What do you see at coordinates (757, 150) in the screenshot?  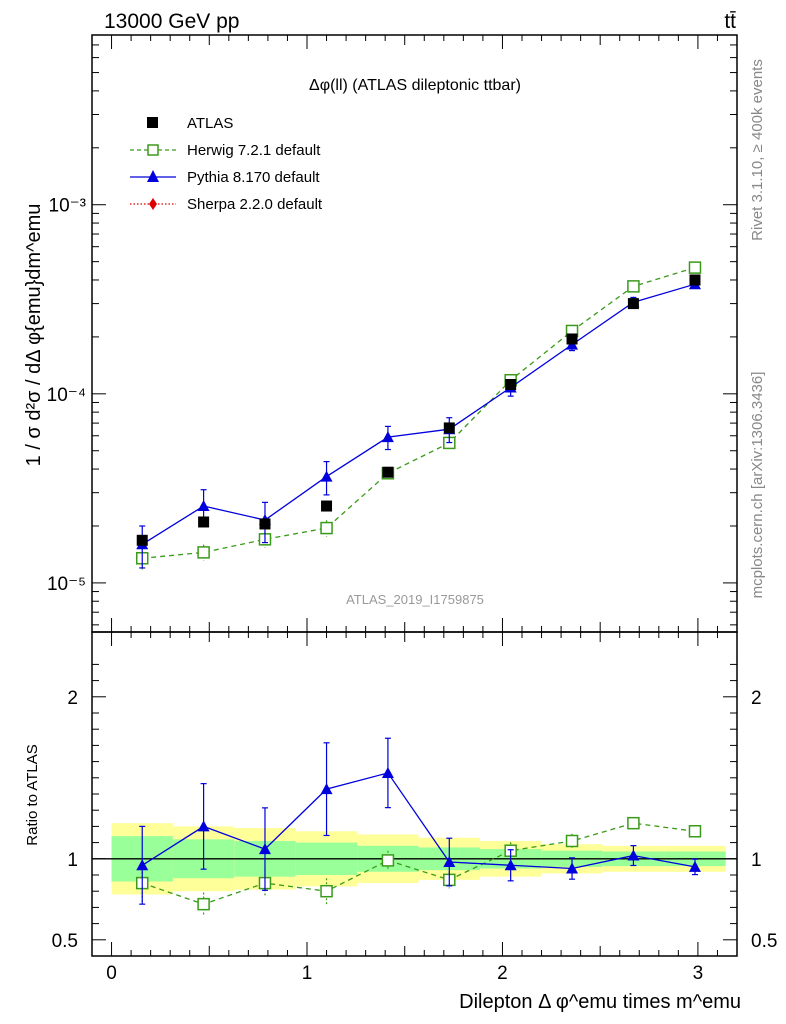 I see `rivet-version-label: Rivet 3.1.10, ≥ 400k events` at bounding box center [757, 150].